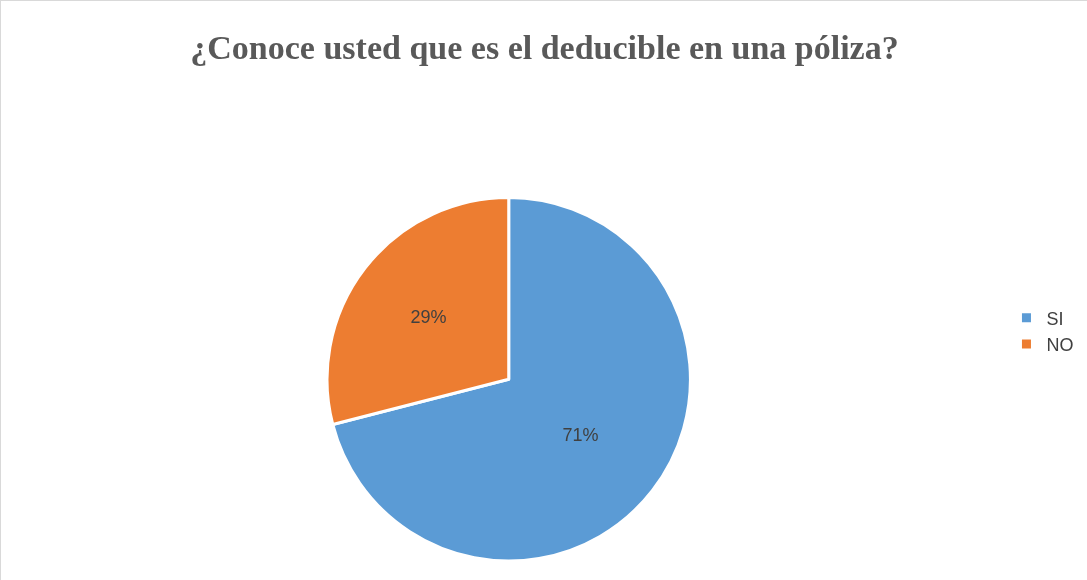  I want to click on legend-label: SI, so click(1055, 318).